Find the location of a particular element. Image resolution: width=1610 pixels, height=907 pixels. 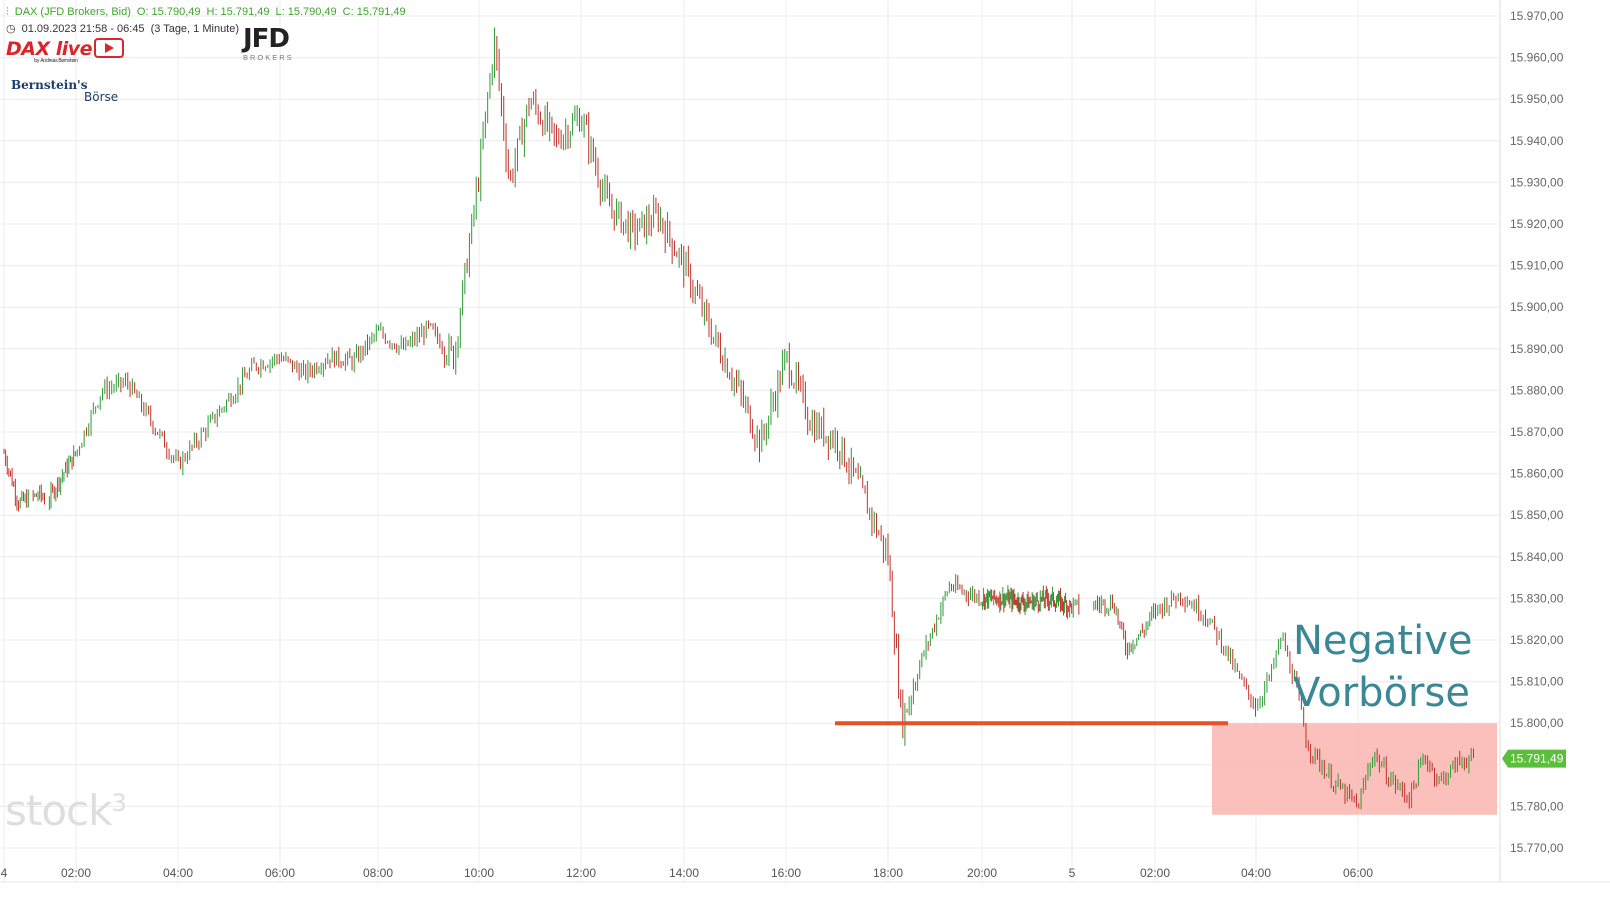

annotation-negative-vorboerse: Negative Vorbörse is located at coordinates (1383, 667).